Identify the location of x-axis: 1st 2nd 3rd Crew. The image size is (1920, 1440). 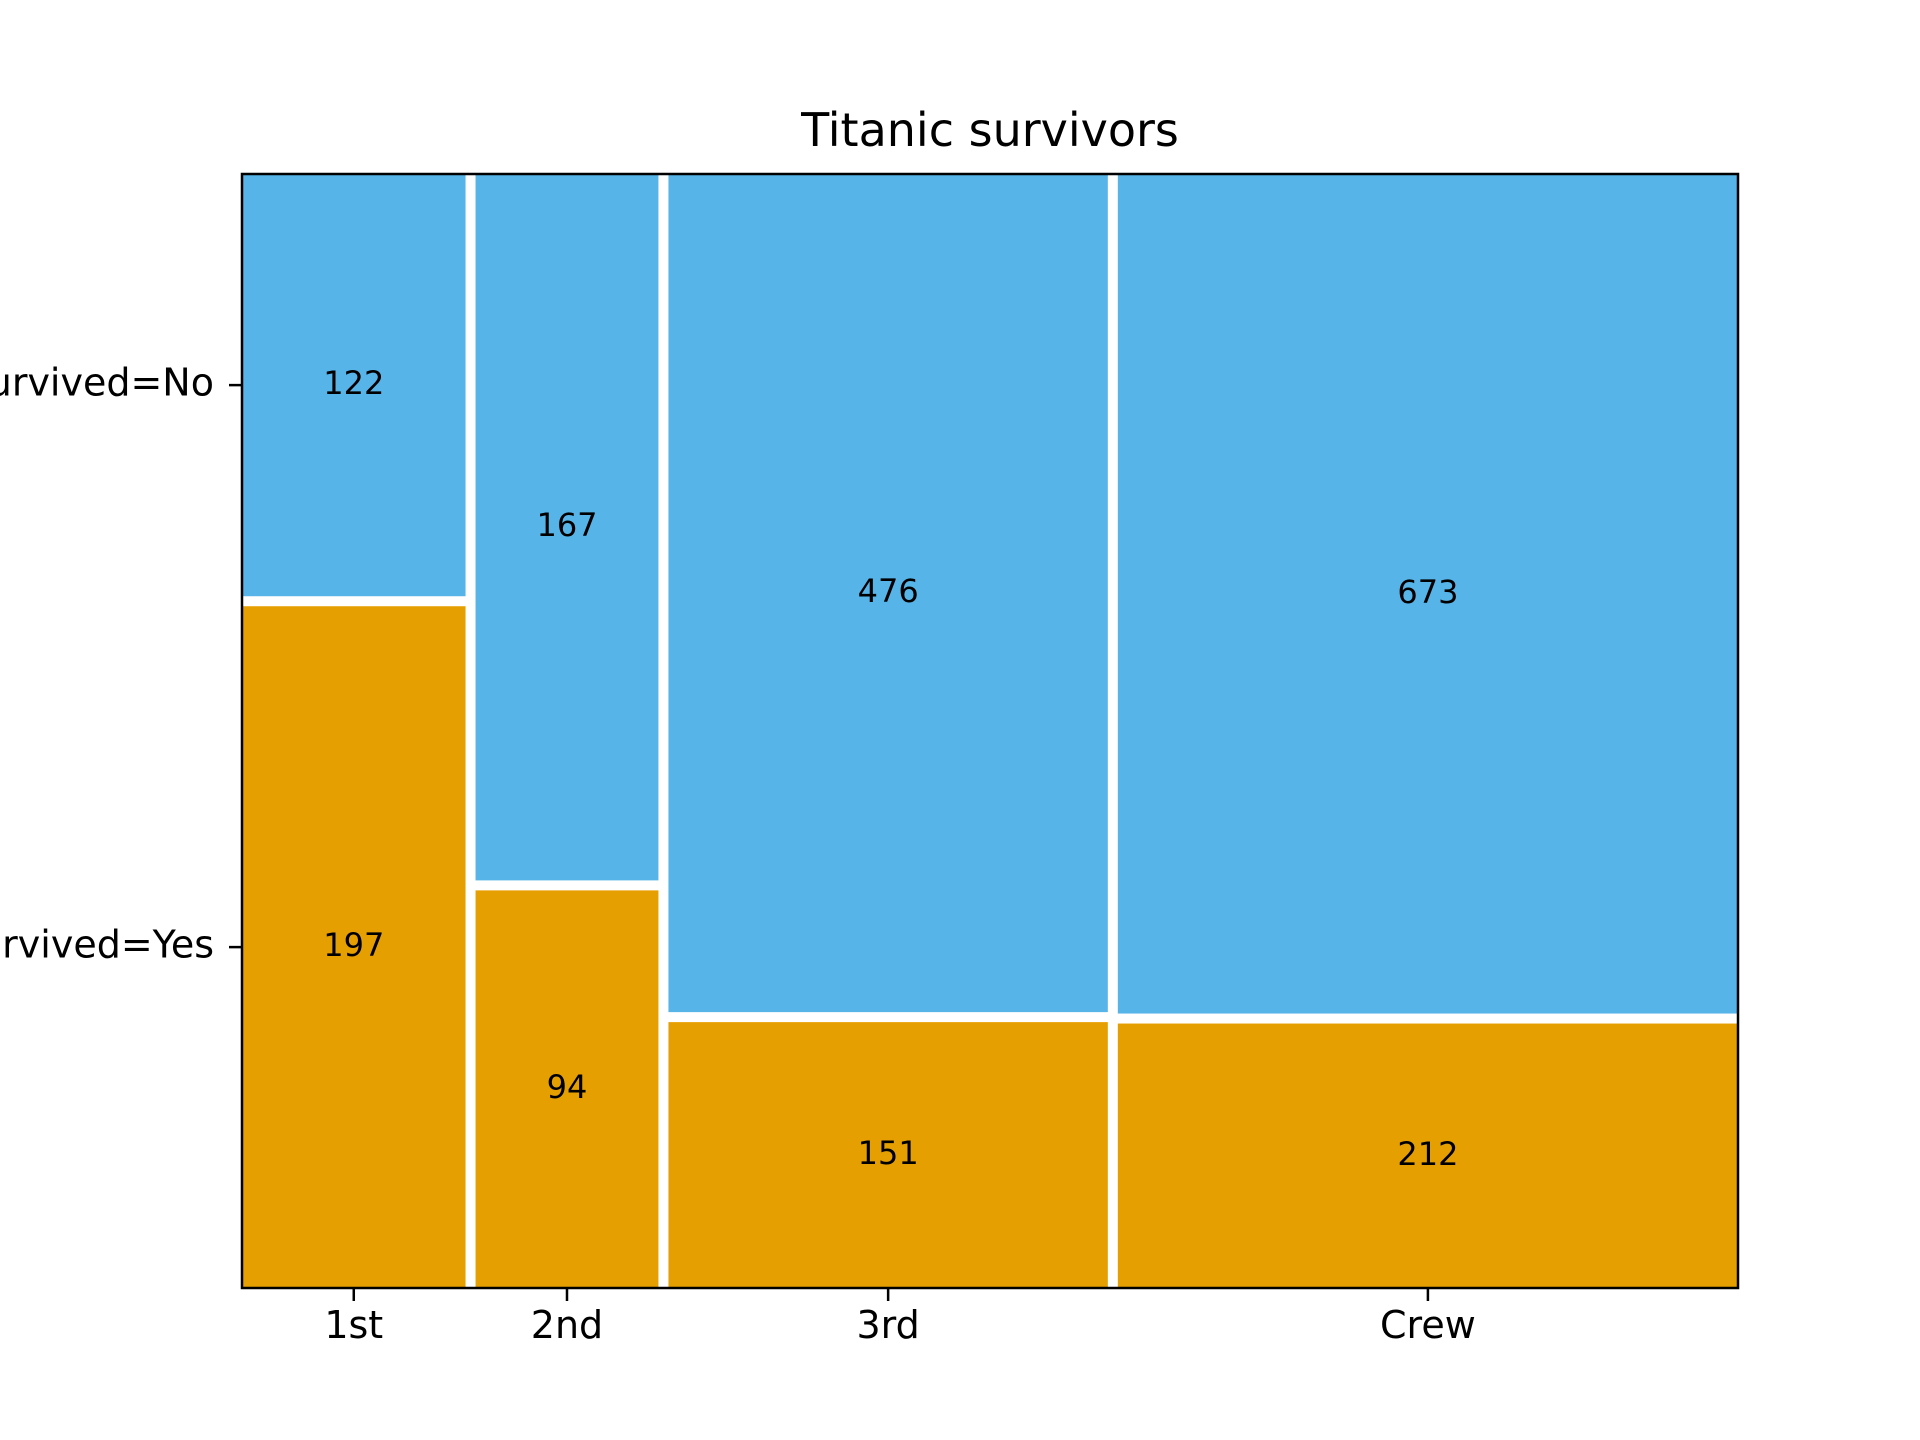
(900, 1317).